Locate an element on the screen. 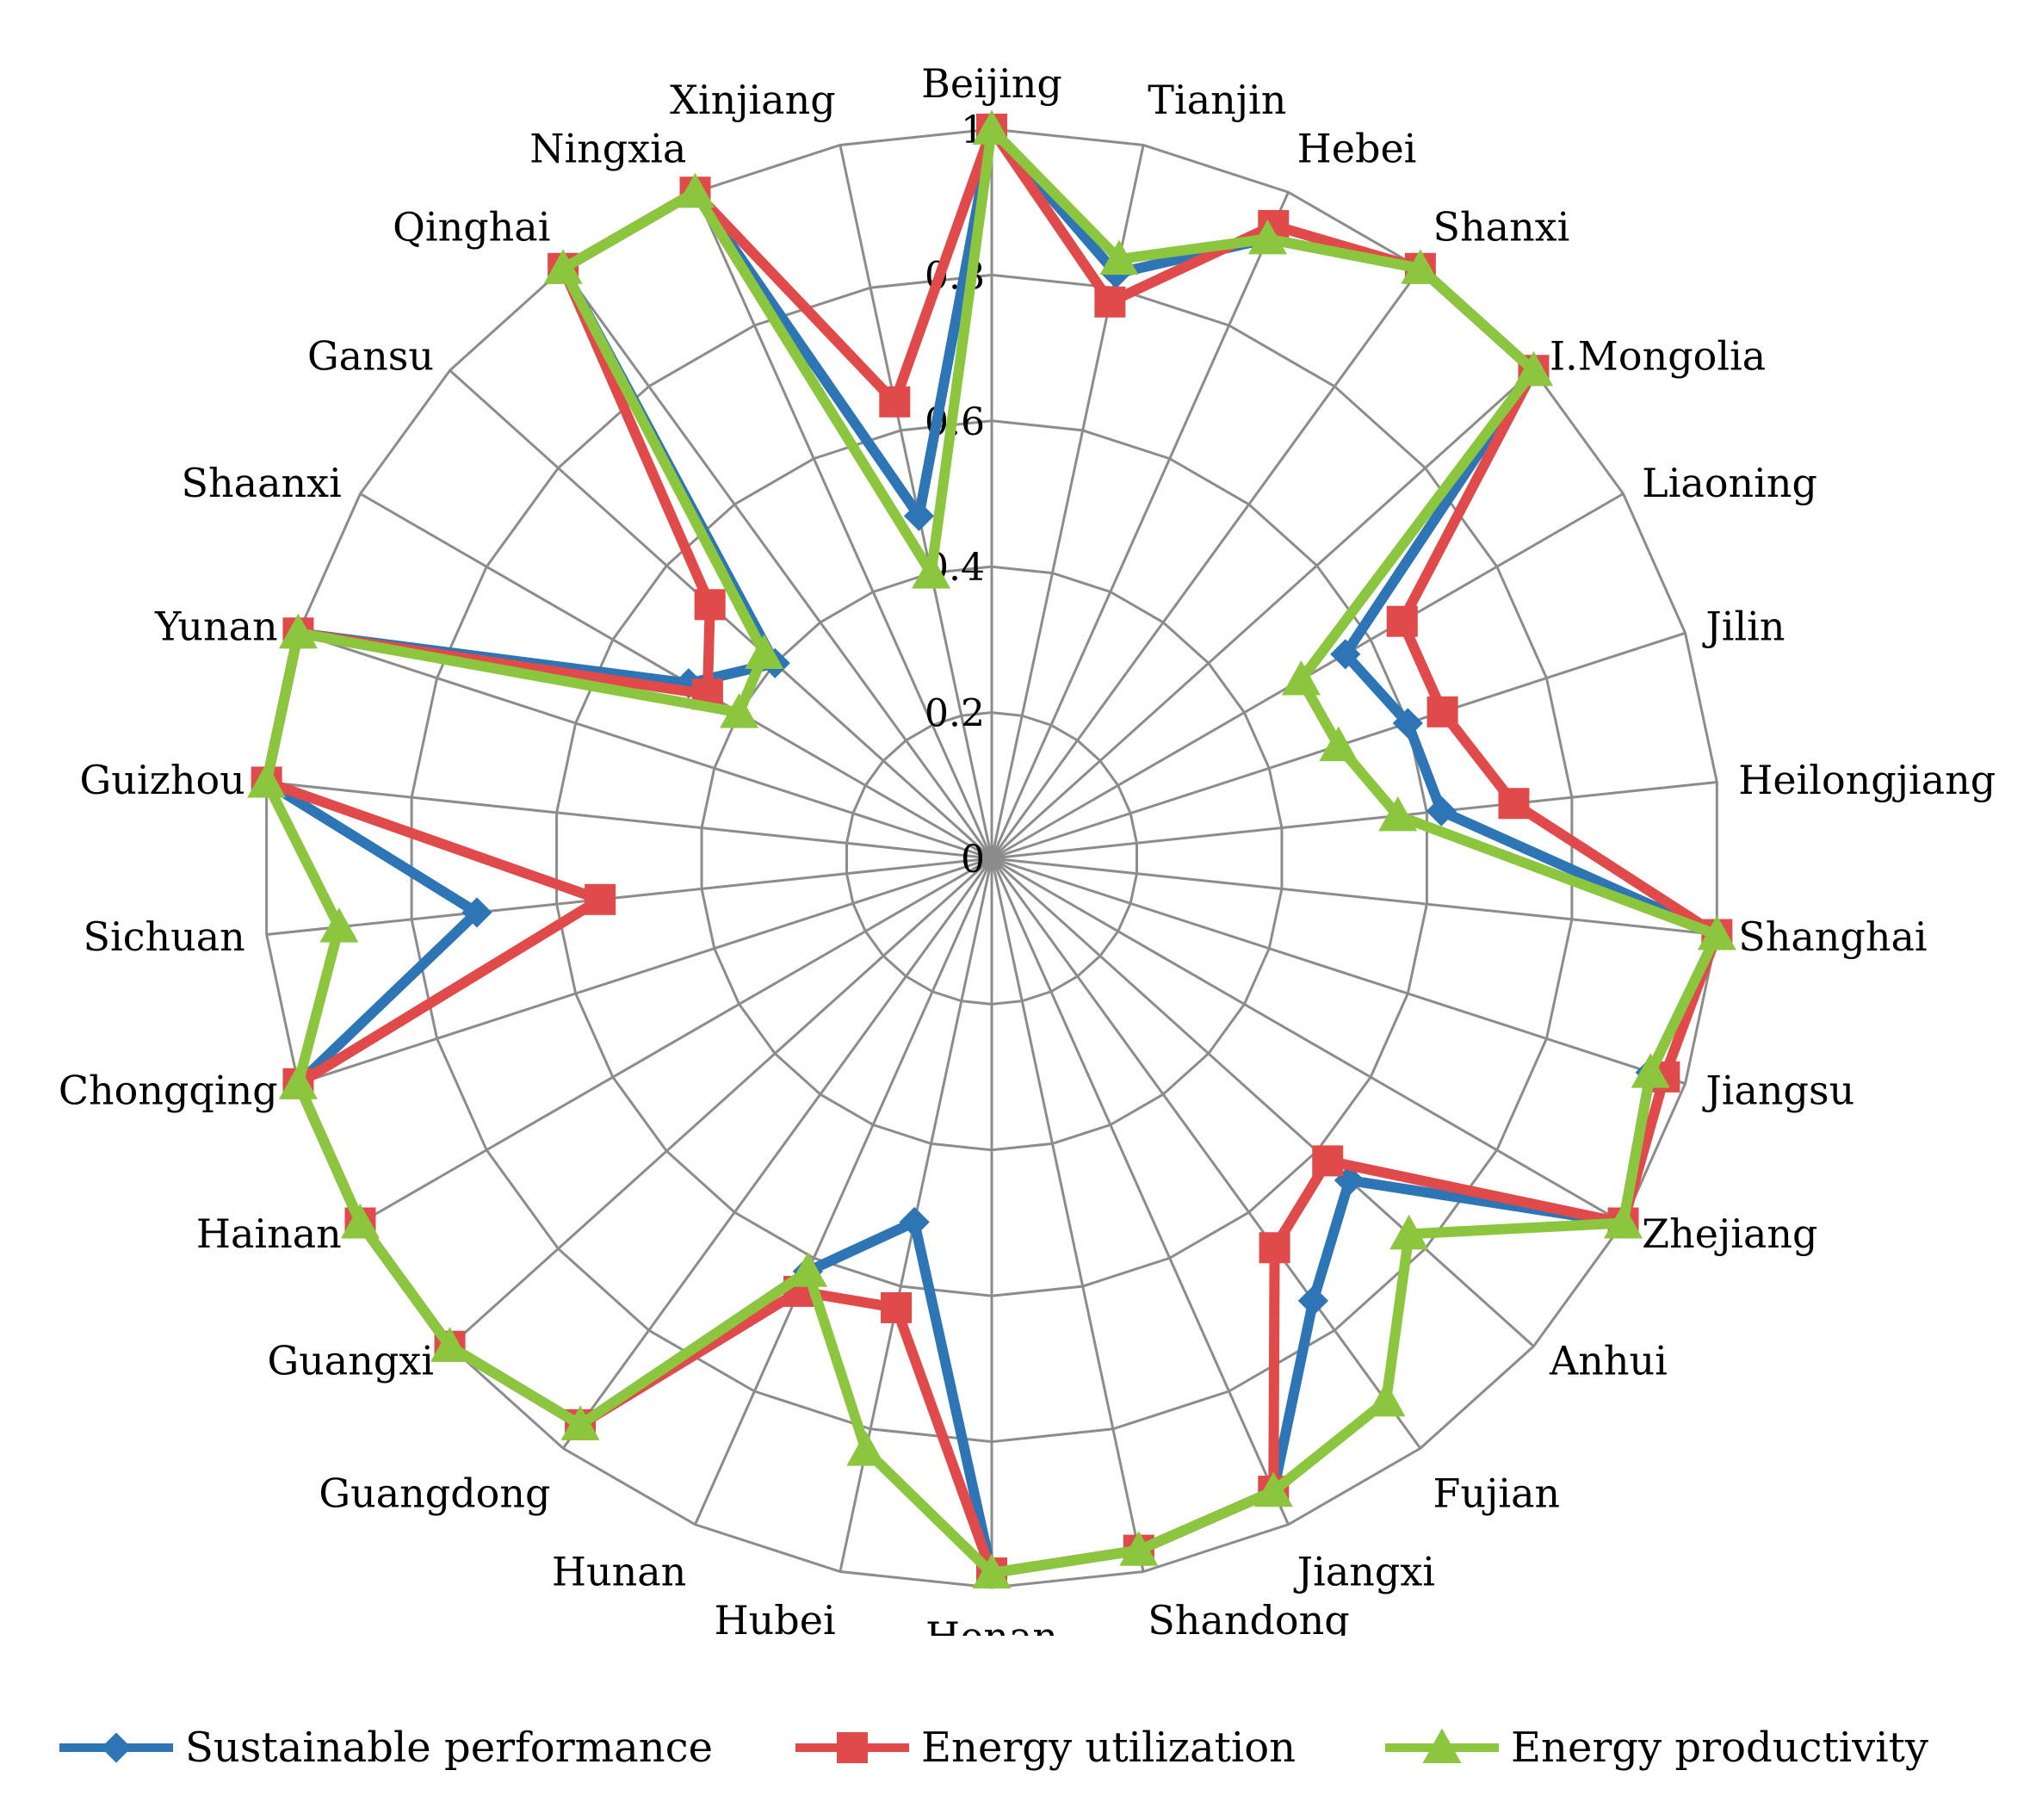 This screenshot has width=2036, height=1820. legend-item-energy-productivity: Energy productivity is located at coordinates (1655, 1747).